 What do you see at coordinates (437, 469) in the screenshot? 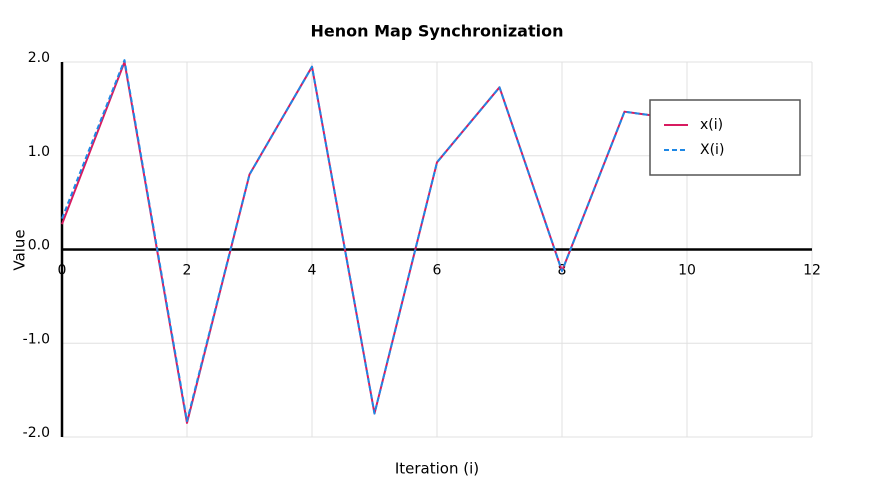
I see `x-axis-label: Iteration (i)` at bounding box center [437, 469].